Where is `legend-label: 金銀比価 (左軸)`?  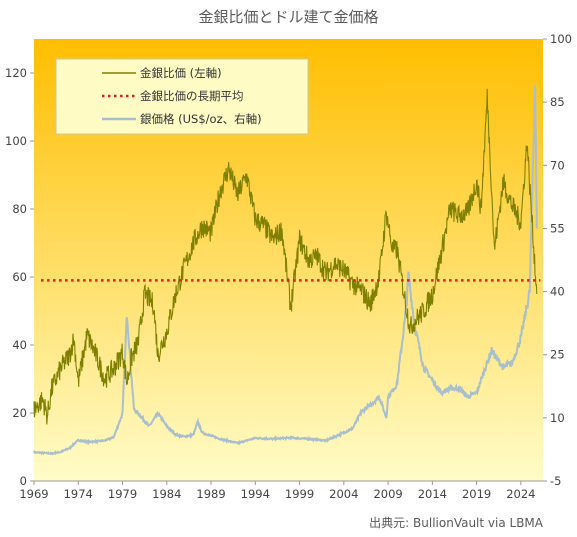
legend-label: 金銀比価 (左軸) is located at coordinates (181, 73).